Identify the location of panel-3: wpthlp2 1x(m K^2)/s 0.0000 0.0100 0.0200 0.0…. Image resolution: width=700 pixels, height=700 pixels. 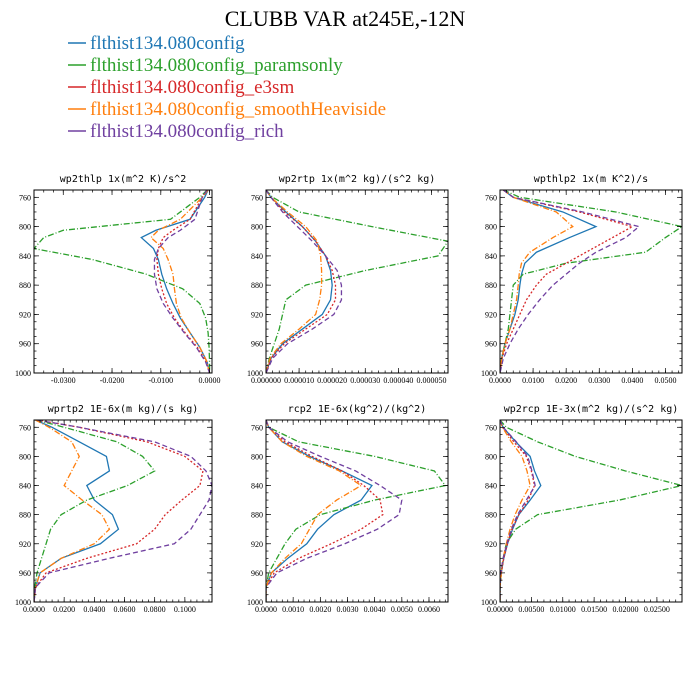
(582, 279).